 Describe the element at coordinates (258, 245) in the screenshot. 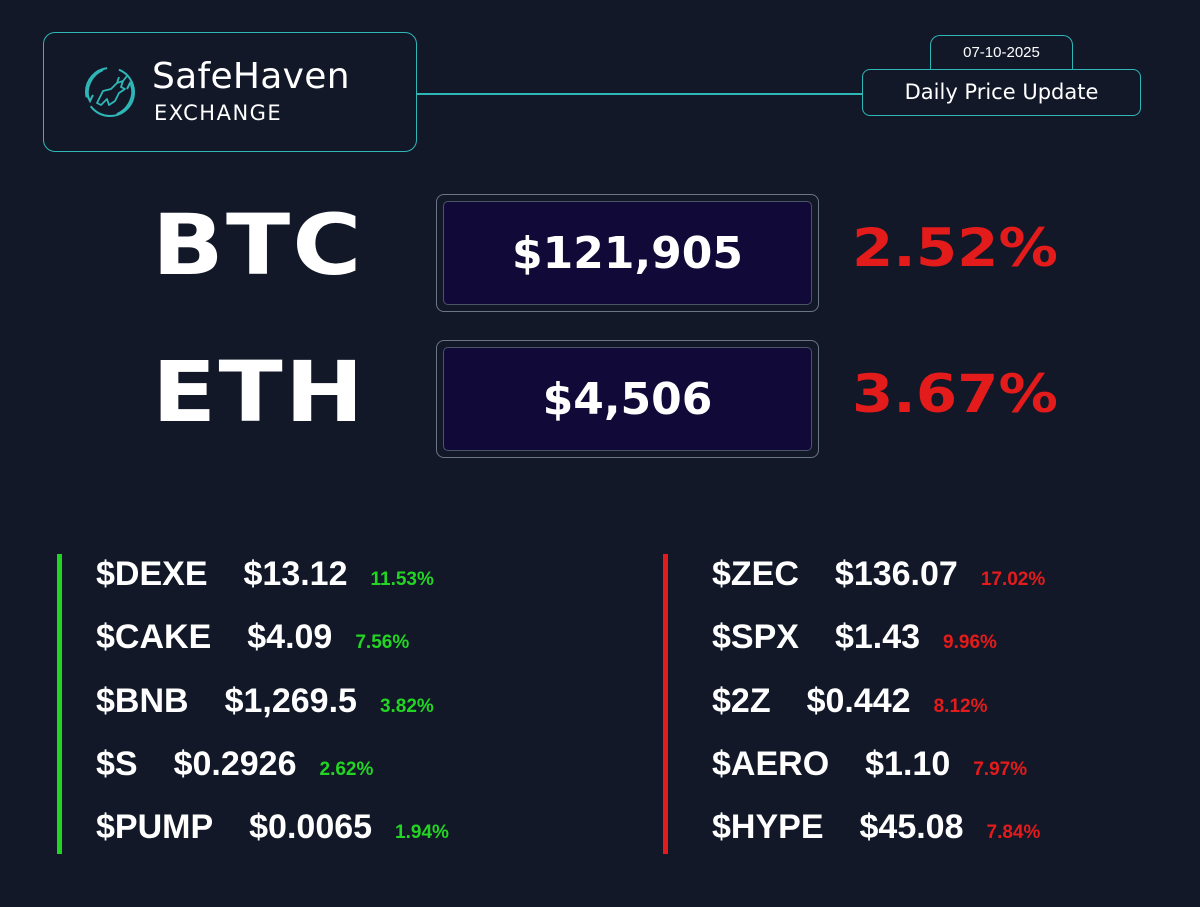

I see `main-symbol-btc: BTC` at that location.